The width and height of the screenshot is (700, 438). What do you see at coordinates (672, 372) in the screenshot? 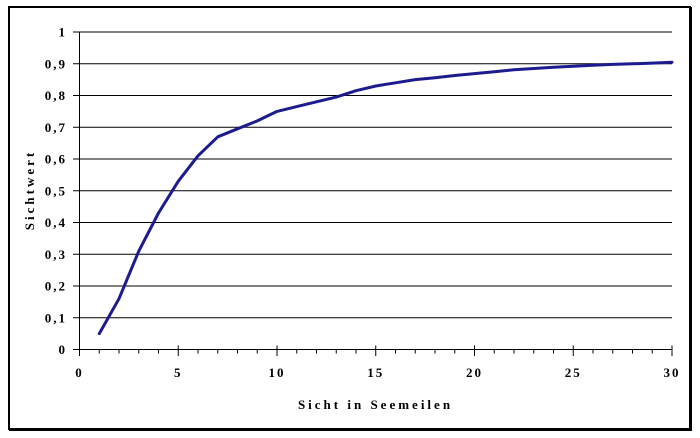
I see `x-tick-label: 30` at bounding box center [672, 372].